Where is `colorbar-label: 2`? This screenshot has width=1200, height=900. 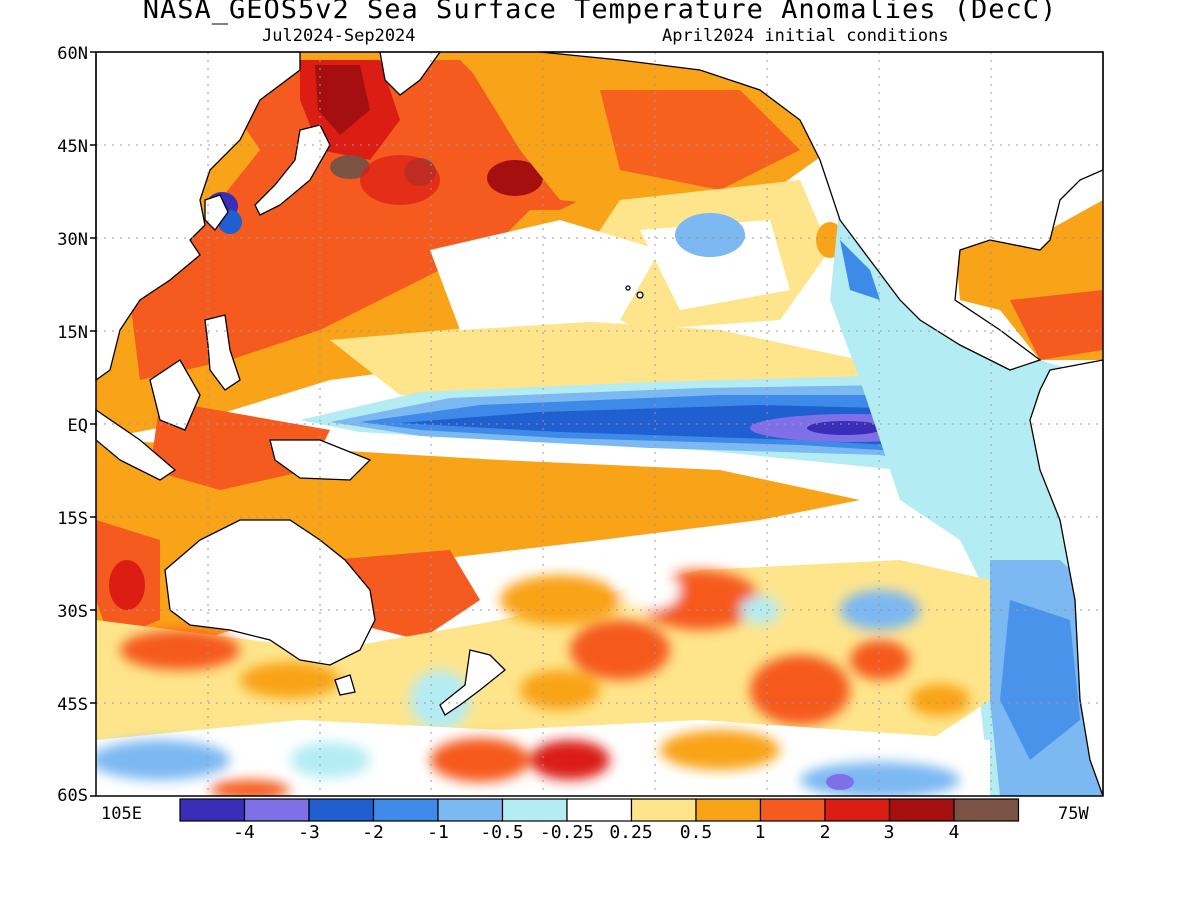
colorbar-label: 2 is located at coordinates (825, 832).